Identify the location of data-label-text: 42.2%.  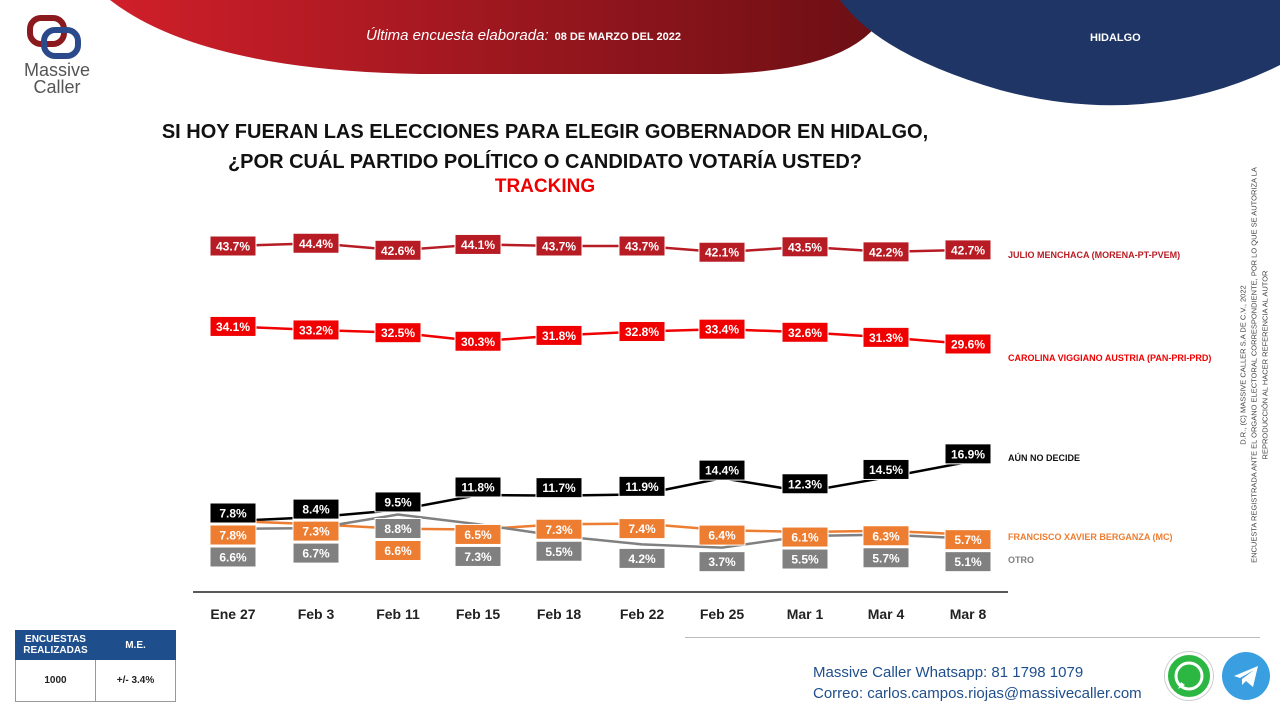
(886, 252).